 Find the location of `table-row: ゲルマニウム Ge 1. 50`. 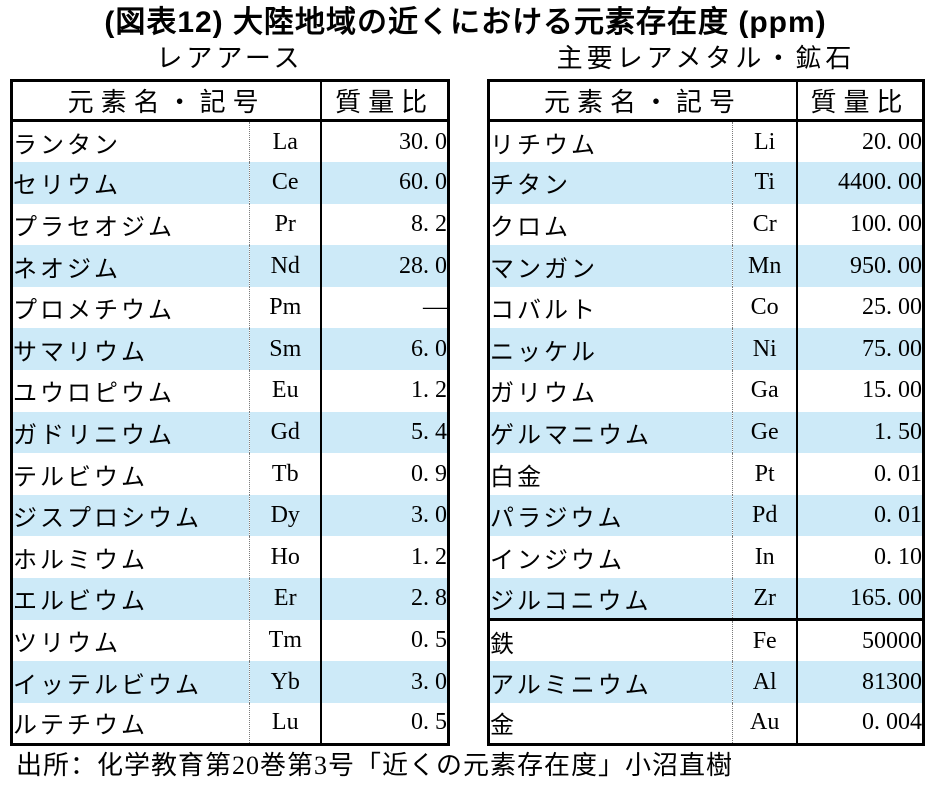

table-row: ゲルマニウム Ge 1. 50 is located at coordinates (706, 432).